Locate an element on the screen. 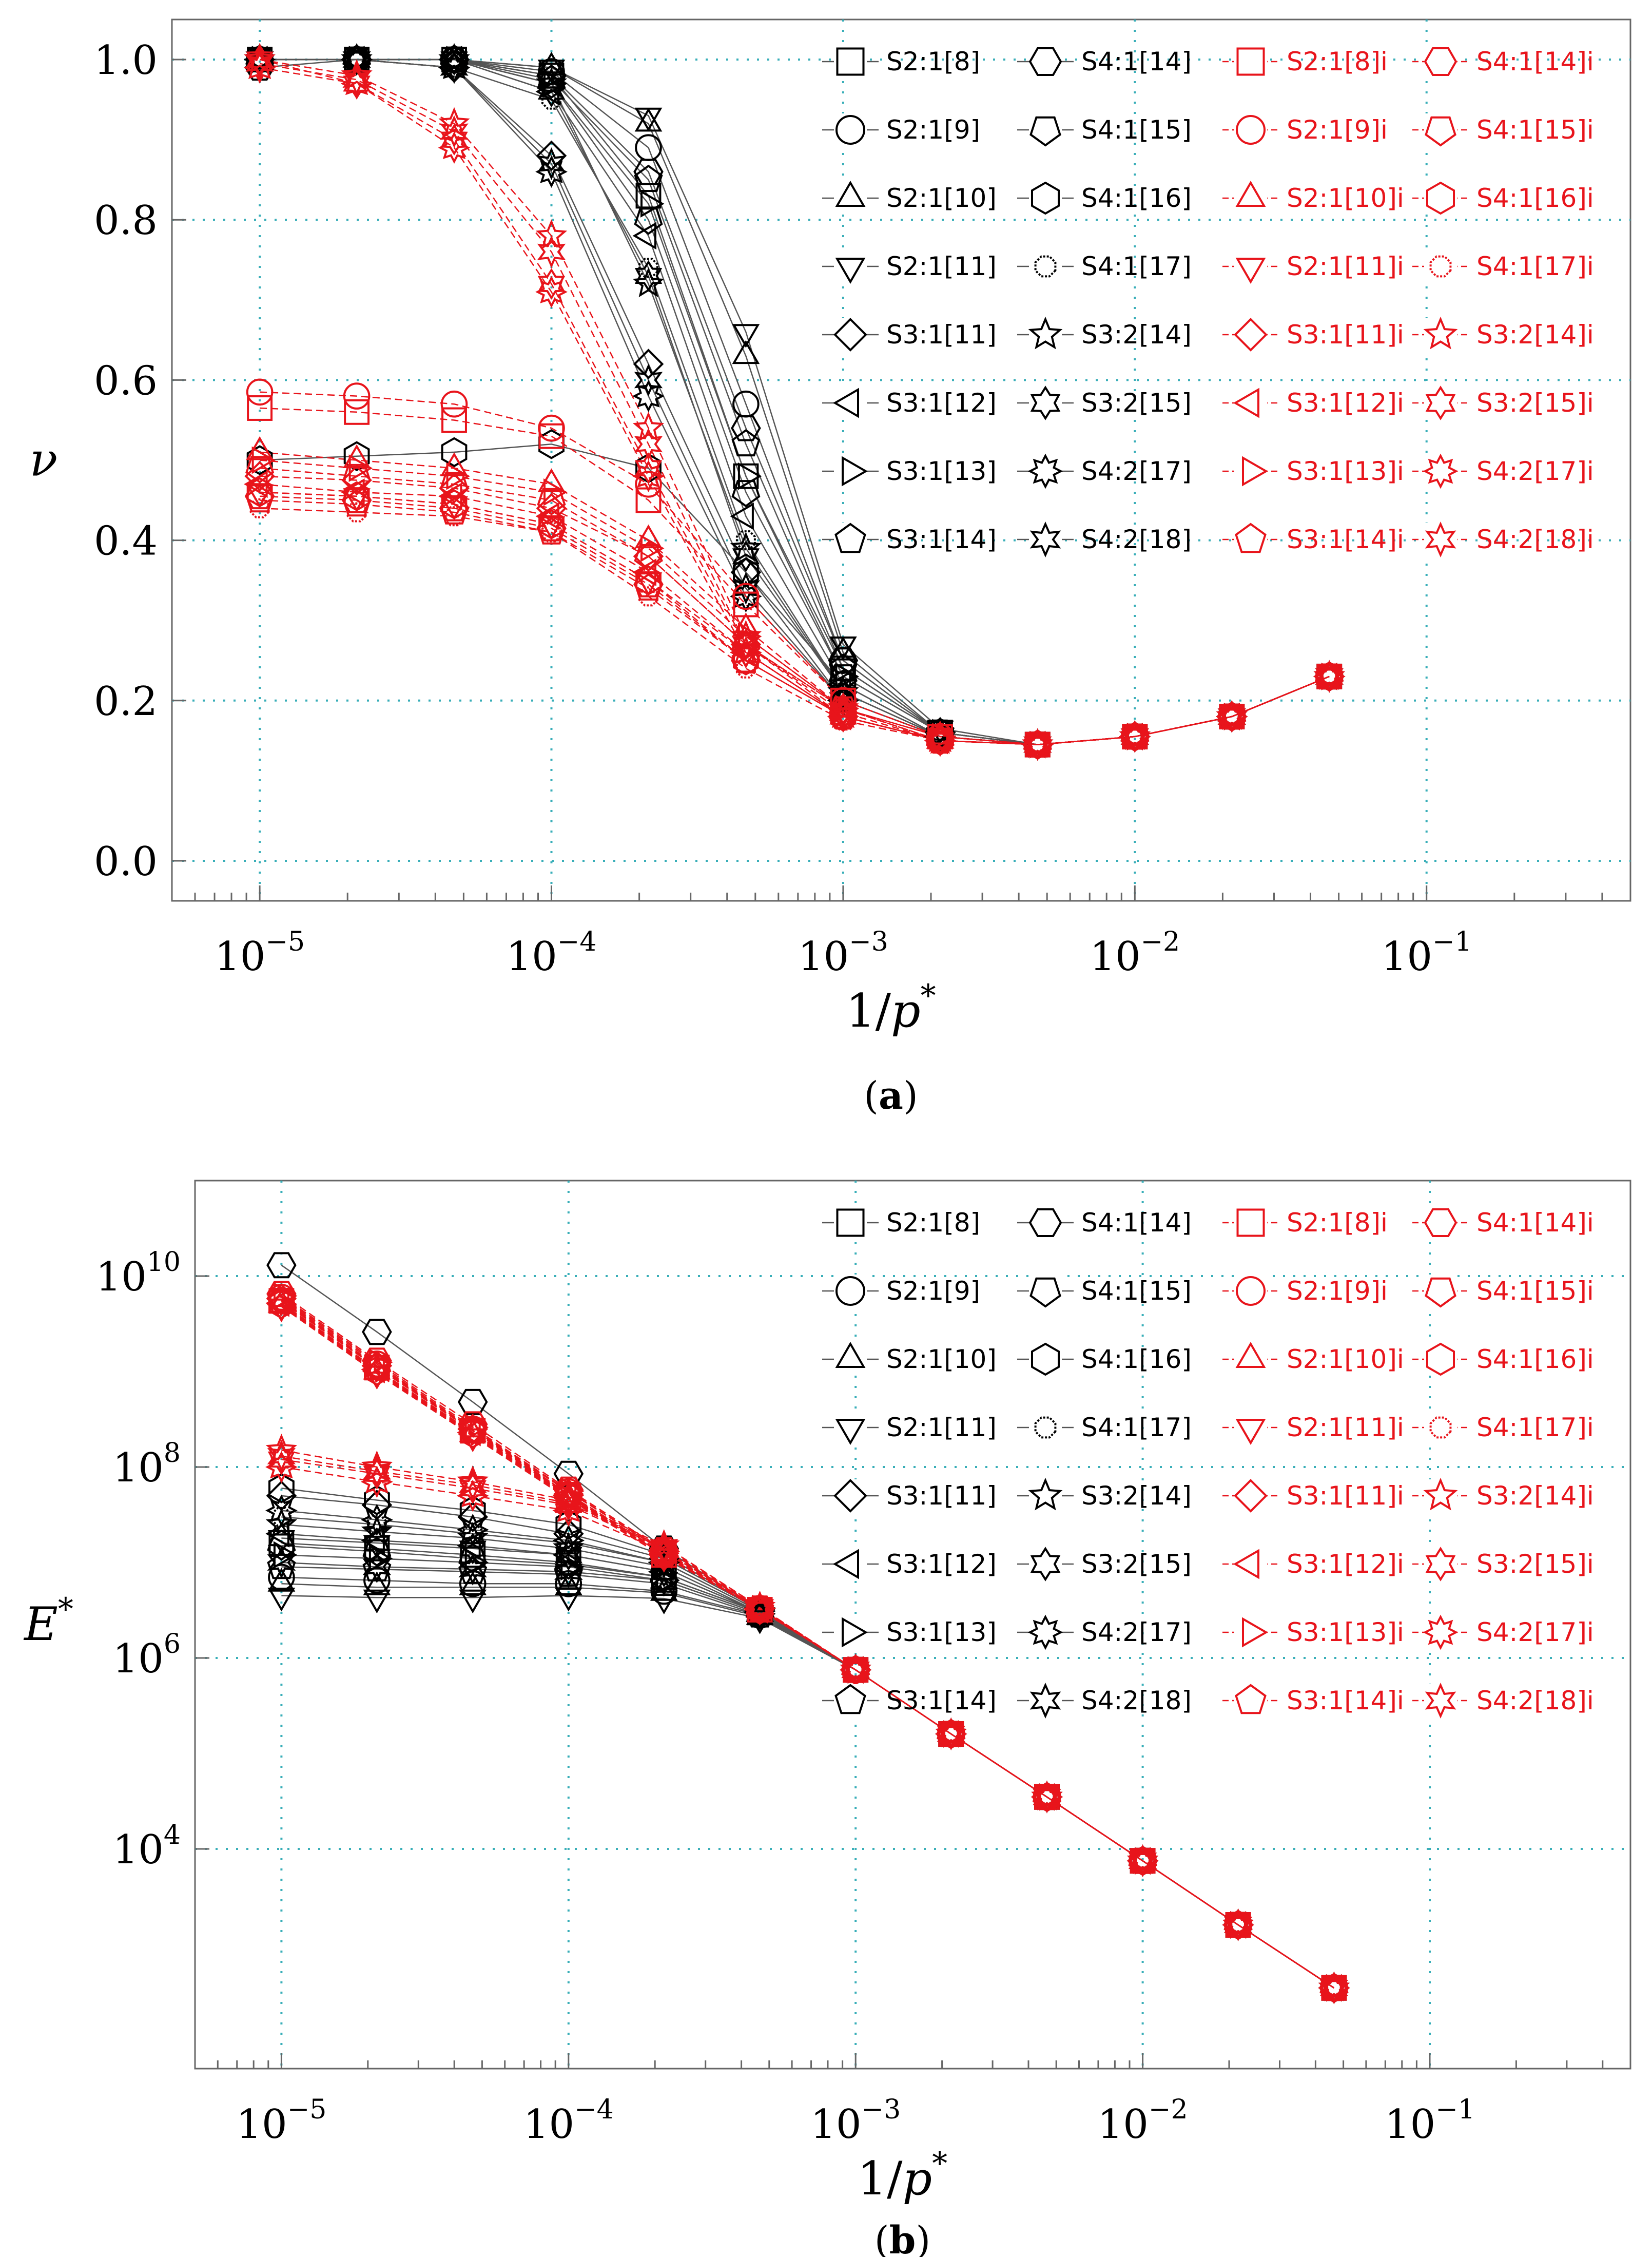 This screenshot has width=1652, height=2257. x-tick-label: 10⁻⁴ is located at coordinates (552, 953).